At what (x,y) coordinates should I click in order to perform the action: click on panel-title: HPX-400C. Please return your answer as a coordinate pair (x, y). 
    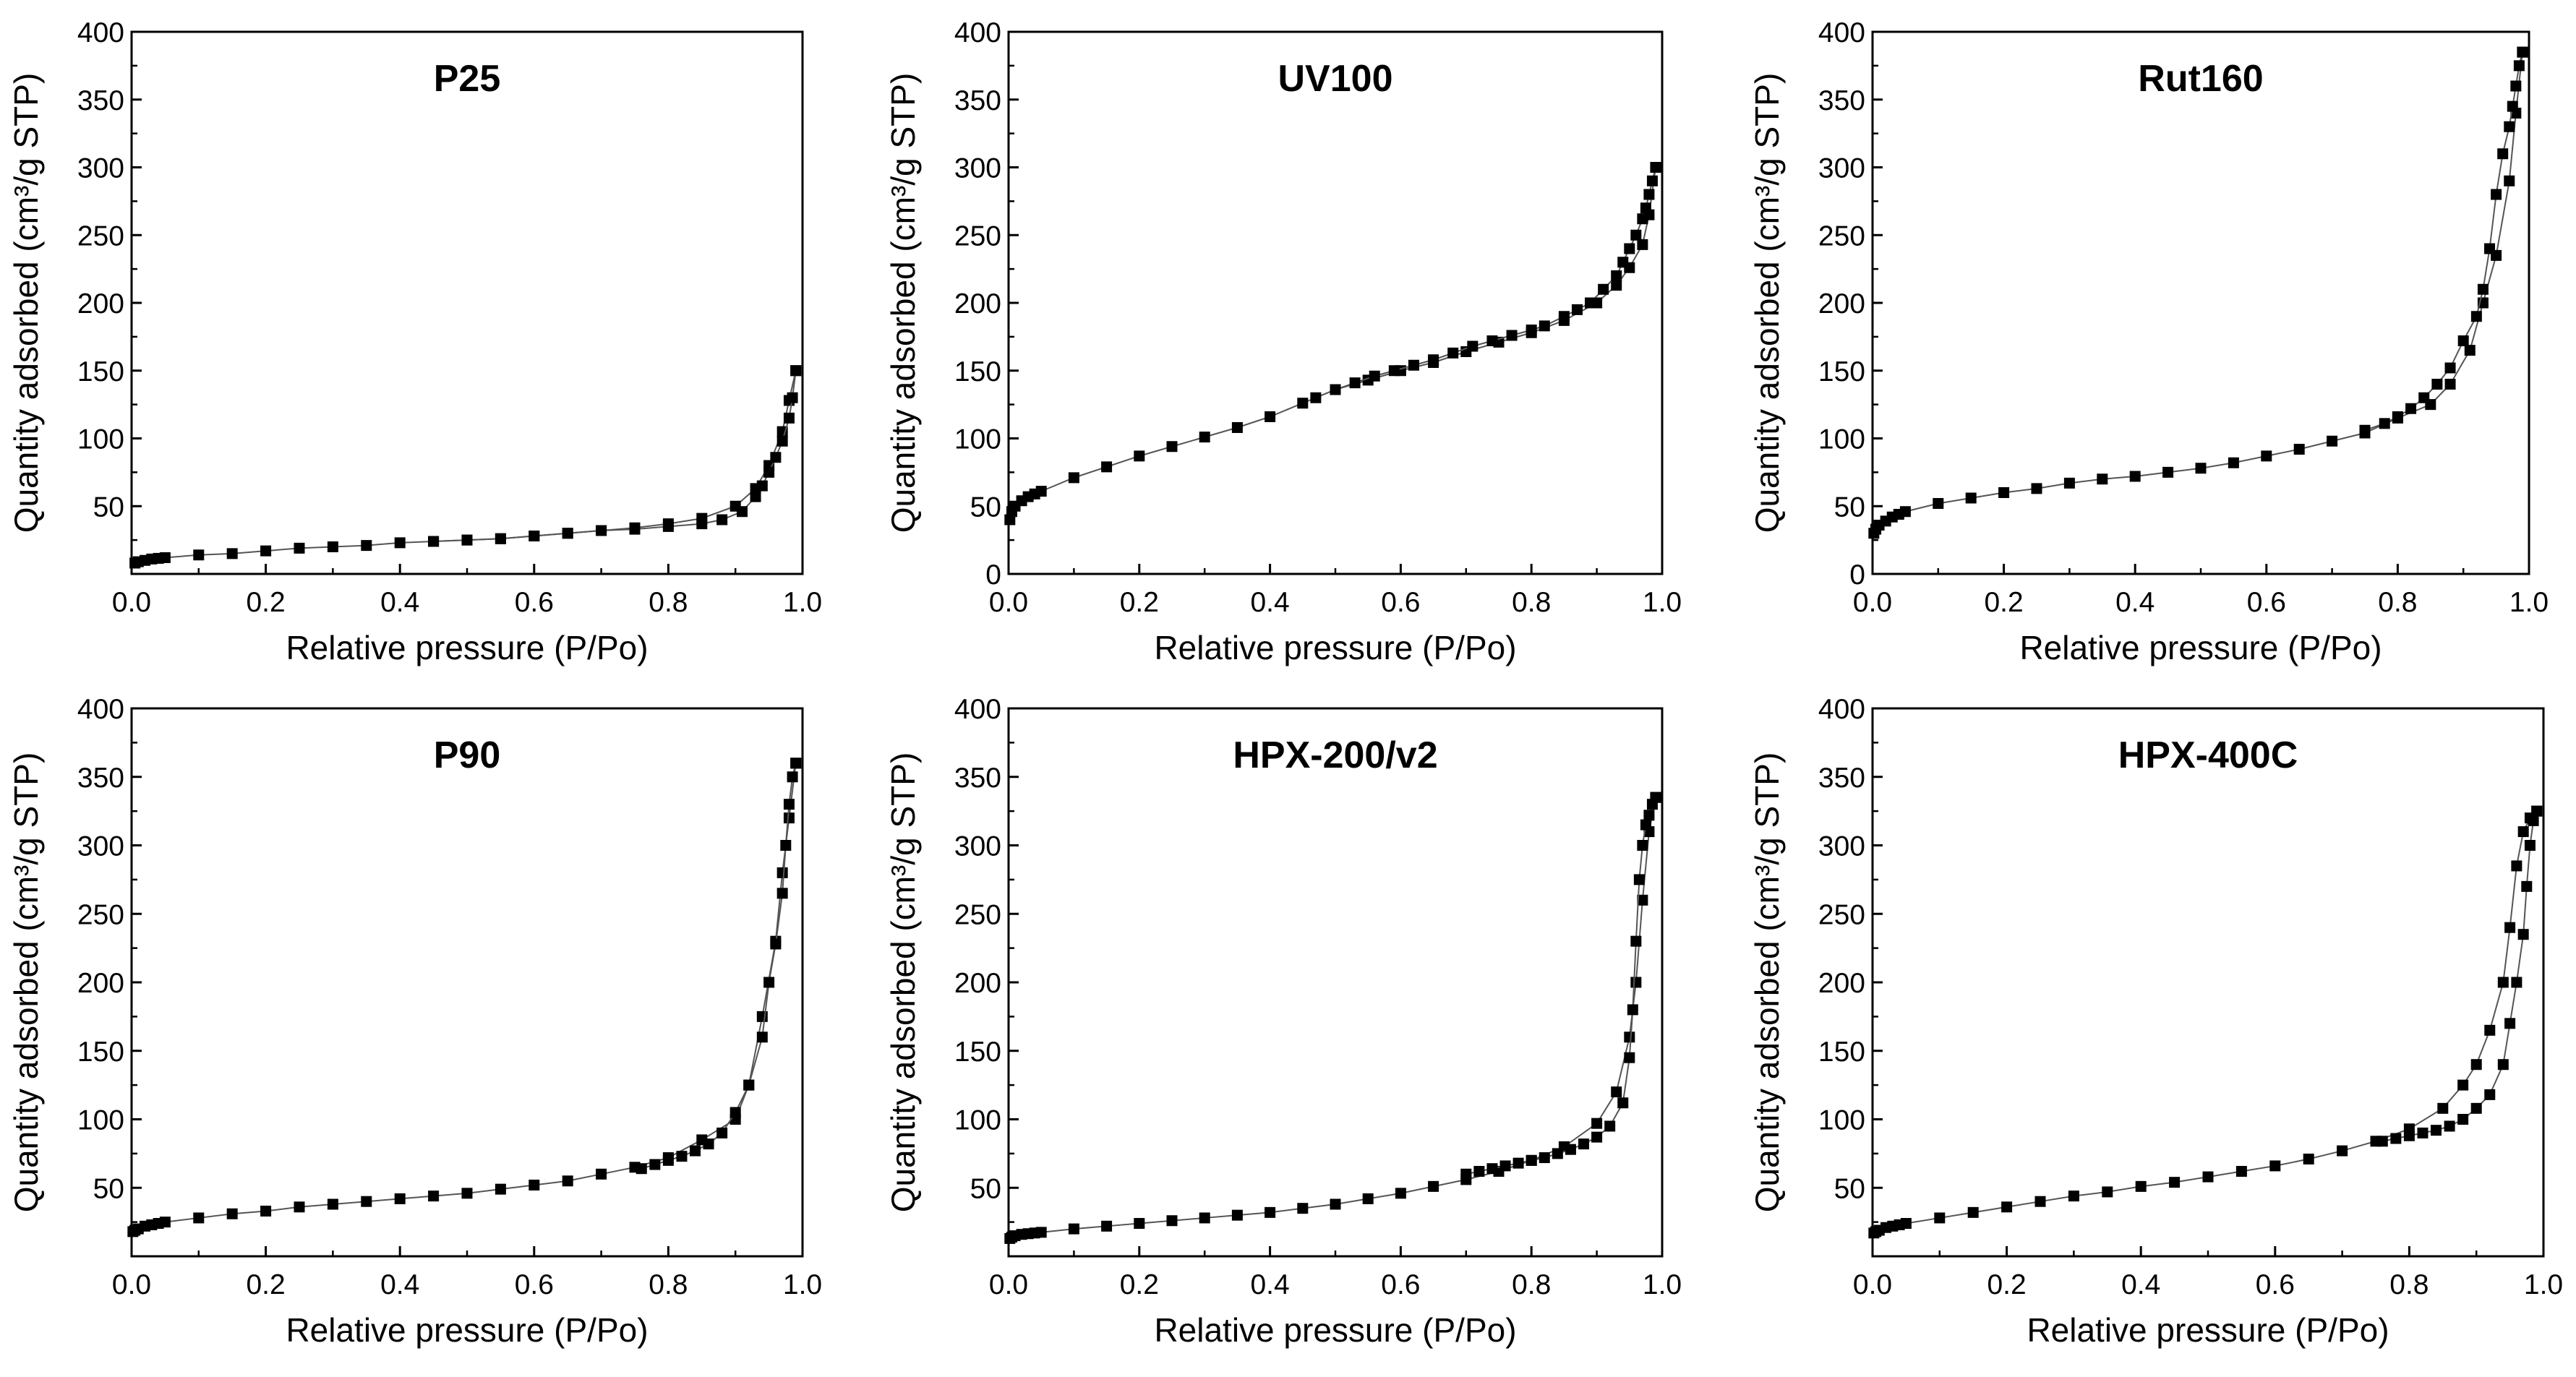
    Looking at the image, I should click on (2208, 755).